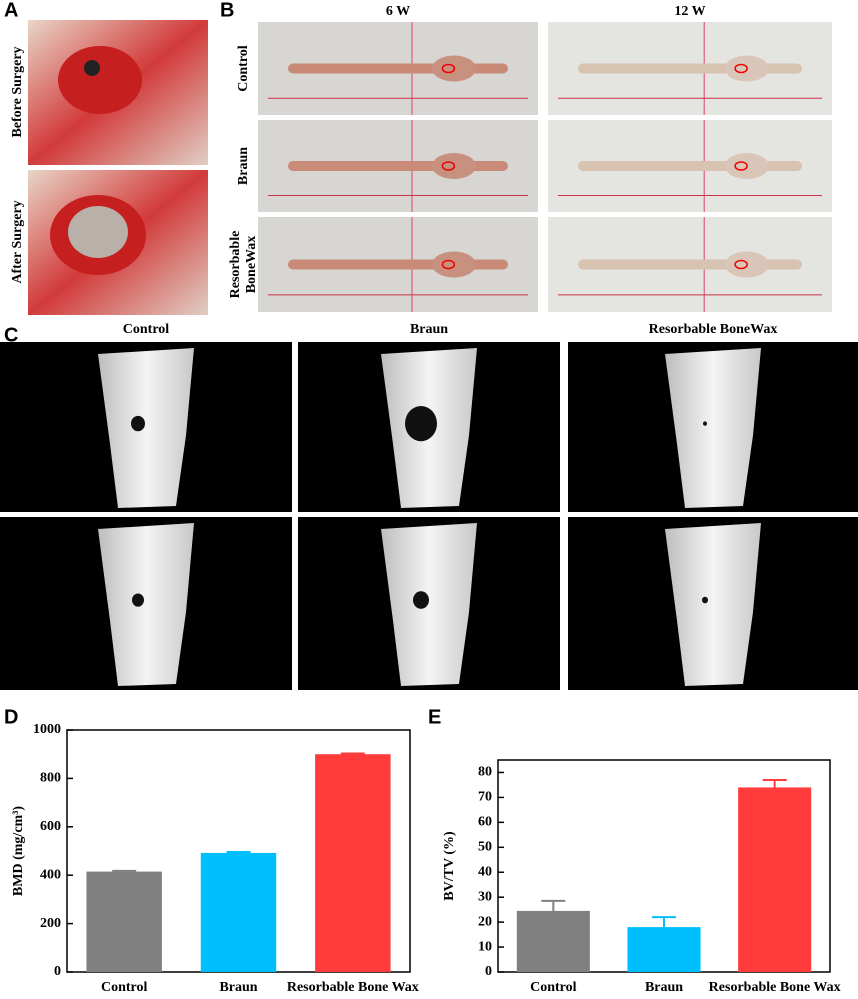 The height and width of the screenshot is (999, 858). I want to click on y-tick-label: 50, so click(485, 847).